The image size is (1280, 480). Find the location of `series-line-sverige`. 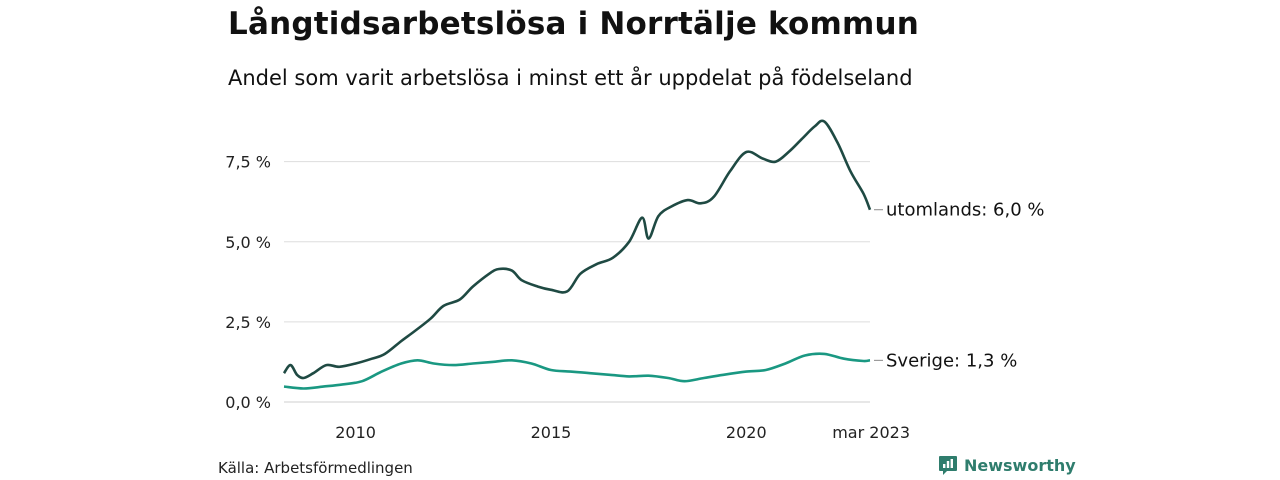

series-line-sverige is located at coordinates (577, 371).